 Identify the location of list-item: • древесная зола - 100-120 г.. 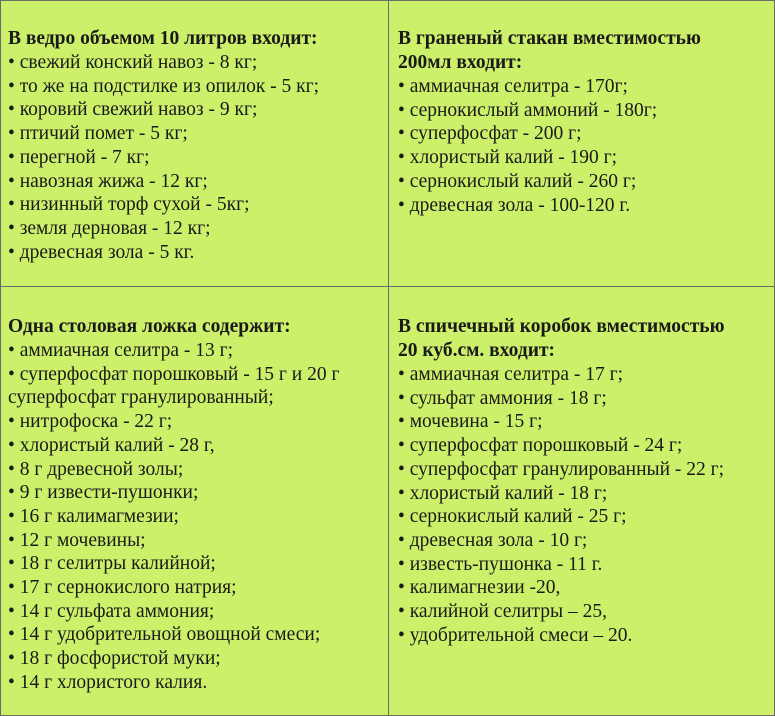
(514, 205).